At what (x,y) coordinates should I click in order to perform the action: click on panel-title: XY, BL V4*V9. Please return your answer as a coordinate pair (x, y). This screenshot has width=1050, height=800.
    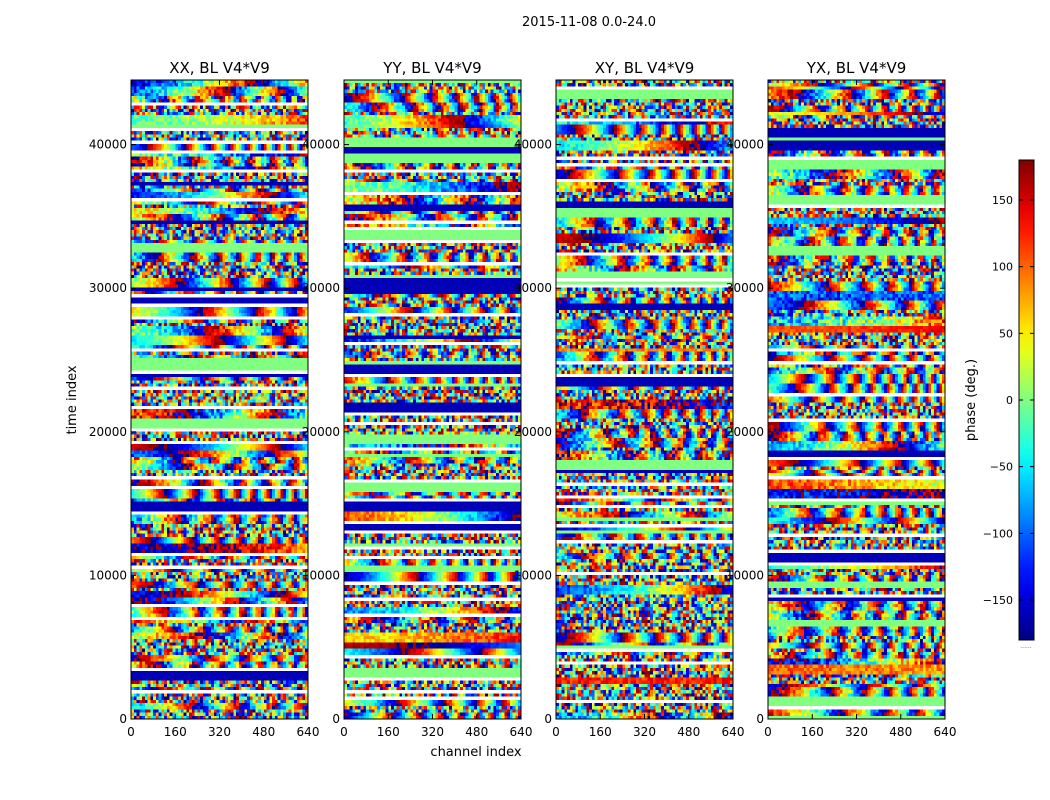
    Looking at the image, I should click on (645, 68).